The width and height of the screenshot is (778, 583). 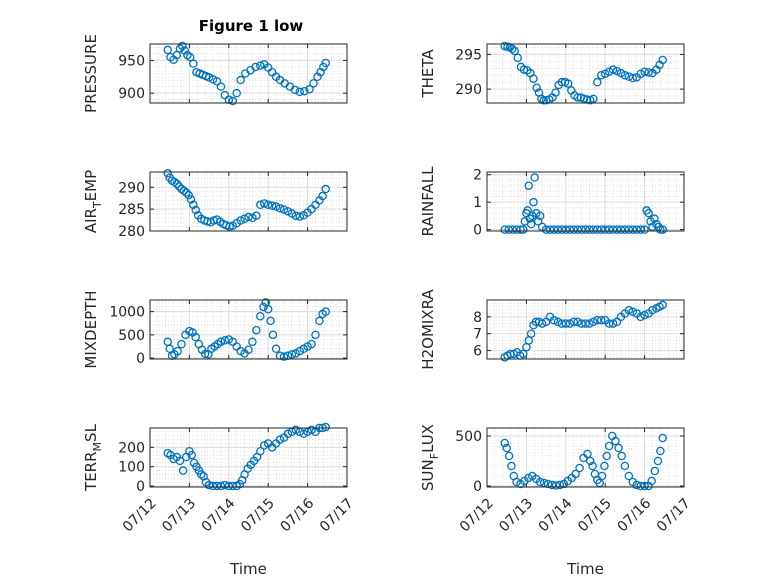 I want to click on y-tick-label: 500, so click(x=131, y=336).